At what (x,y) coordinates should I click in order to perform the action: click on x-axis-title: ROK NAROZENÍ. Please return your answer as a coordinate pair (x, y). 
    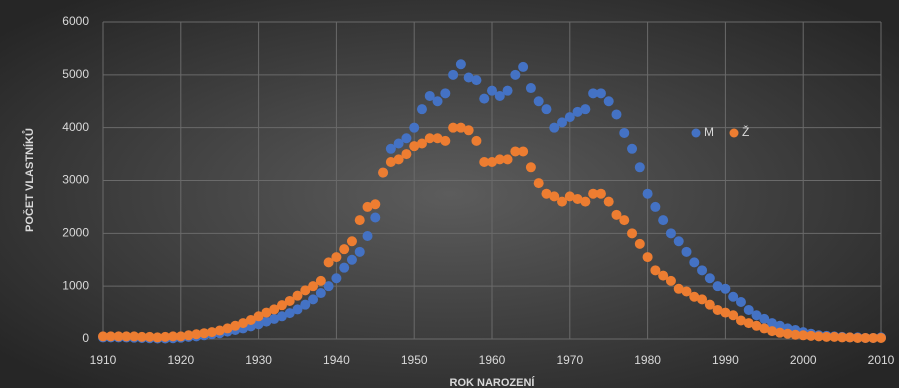
    Looking at the image, I should click on (493, 382).